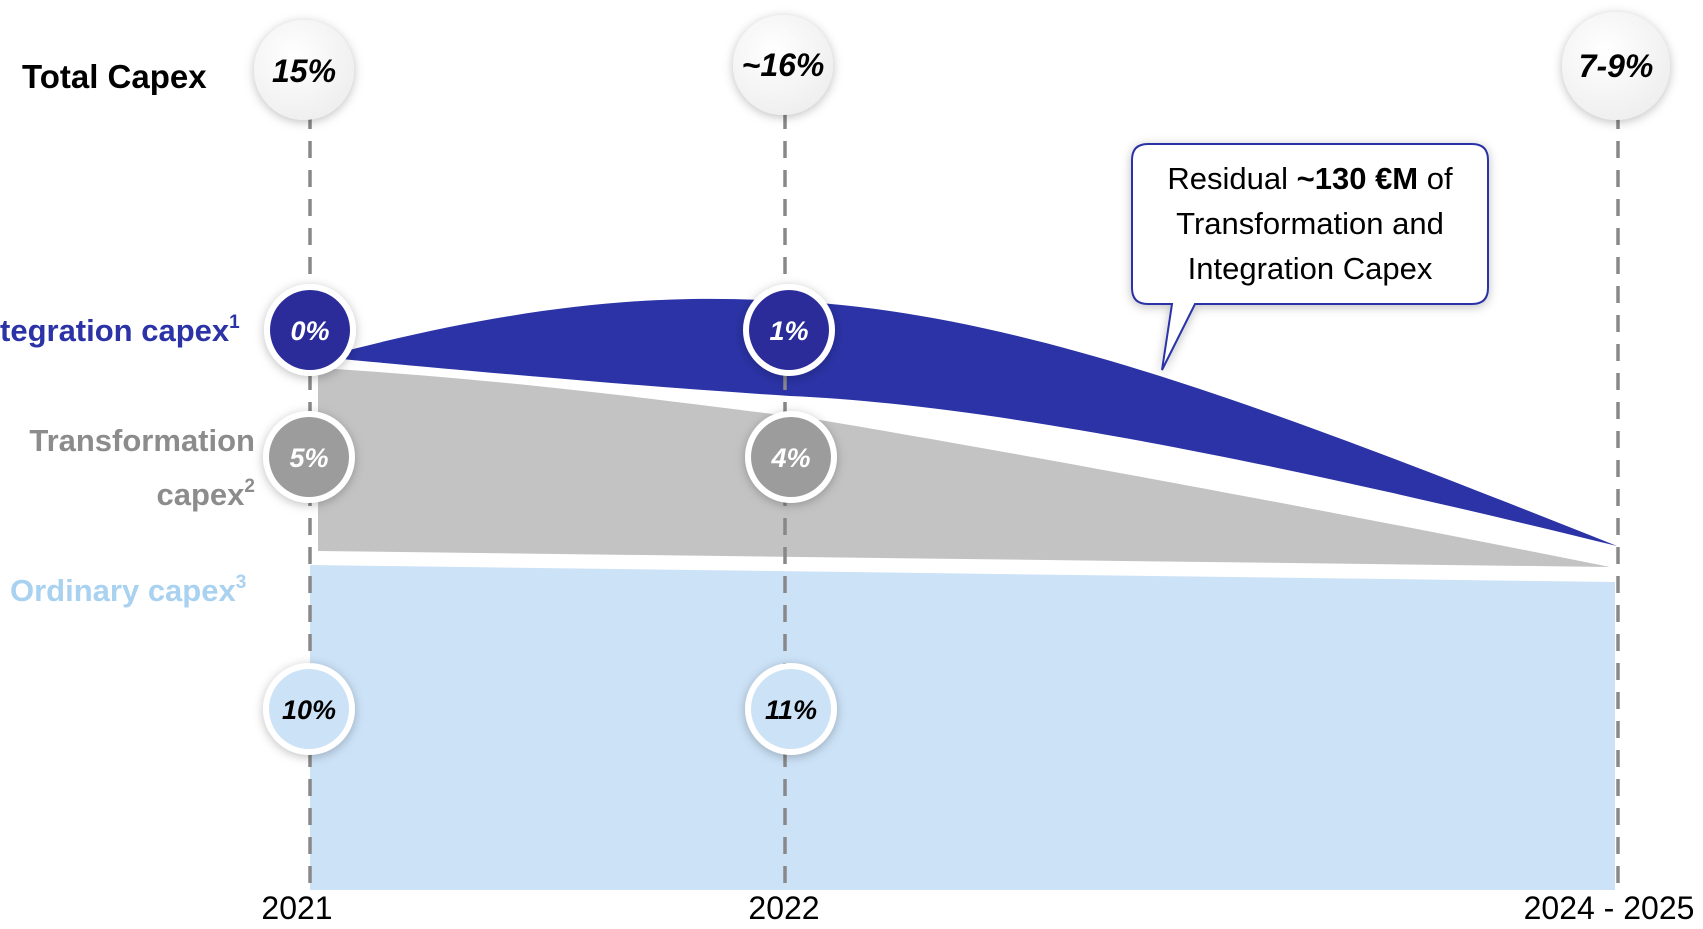  I want to click on transformation-capex-text-line1: Transformation, so click(142, 440).